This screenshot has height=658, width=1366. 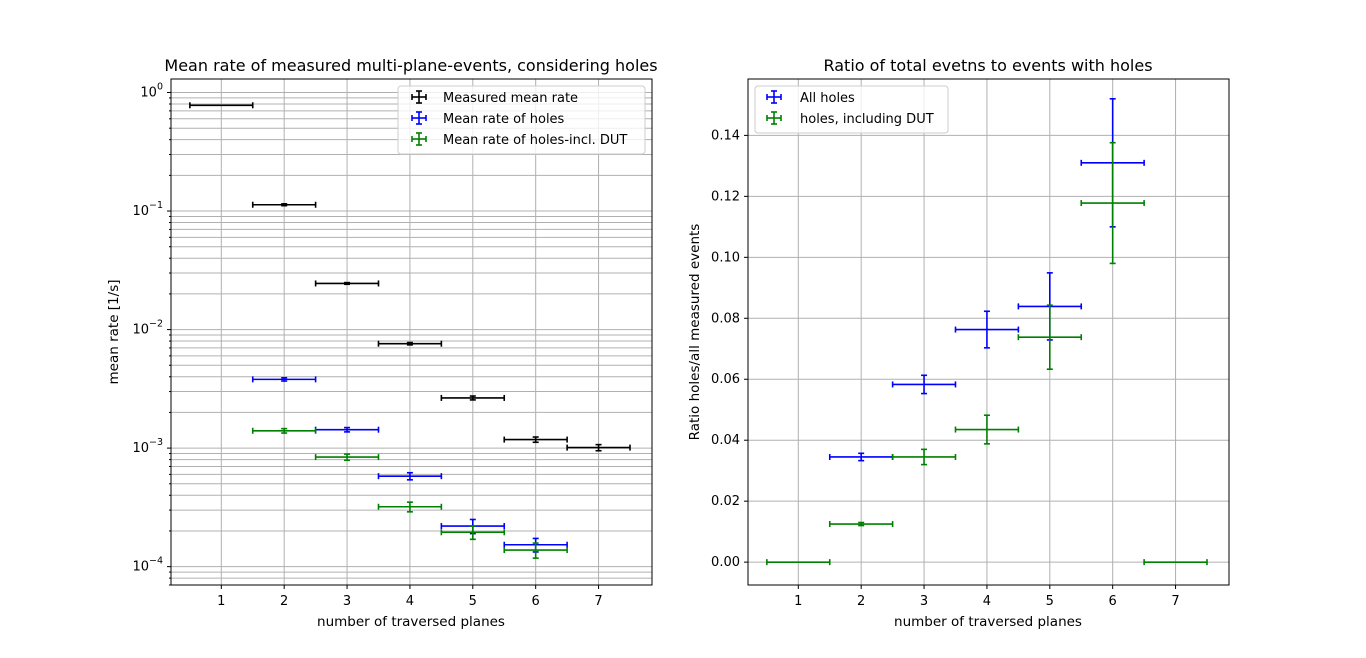 What do you see at coordinates (725, 196) in the screenshot?
I see `y-tick-label: 0.12` at bounding box center [725, 196].